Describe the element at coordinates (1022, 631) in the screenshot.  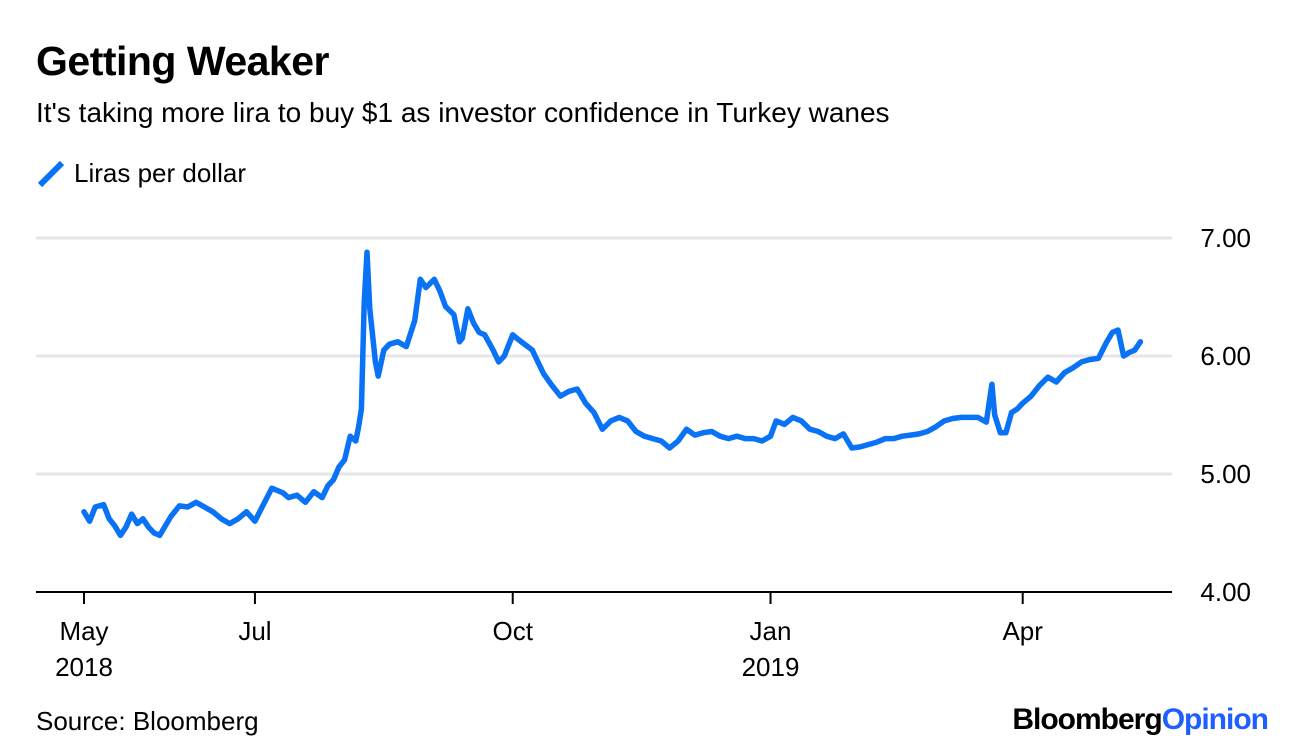
I see `x-tick-label: Apr` at that location.